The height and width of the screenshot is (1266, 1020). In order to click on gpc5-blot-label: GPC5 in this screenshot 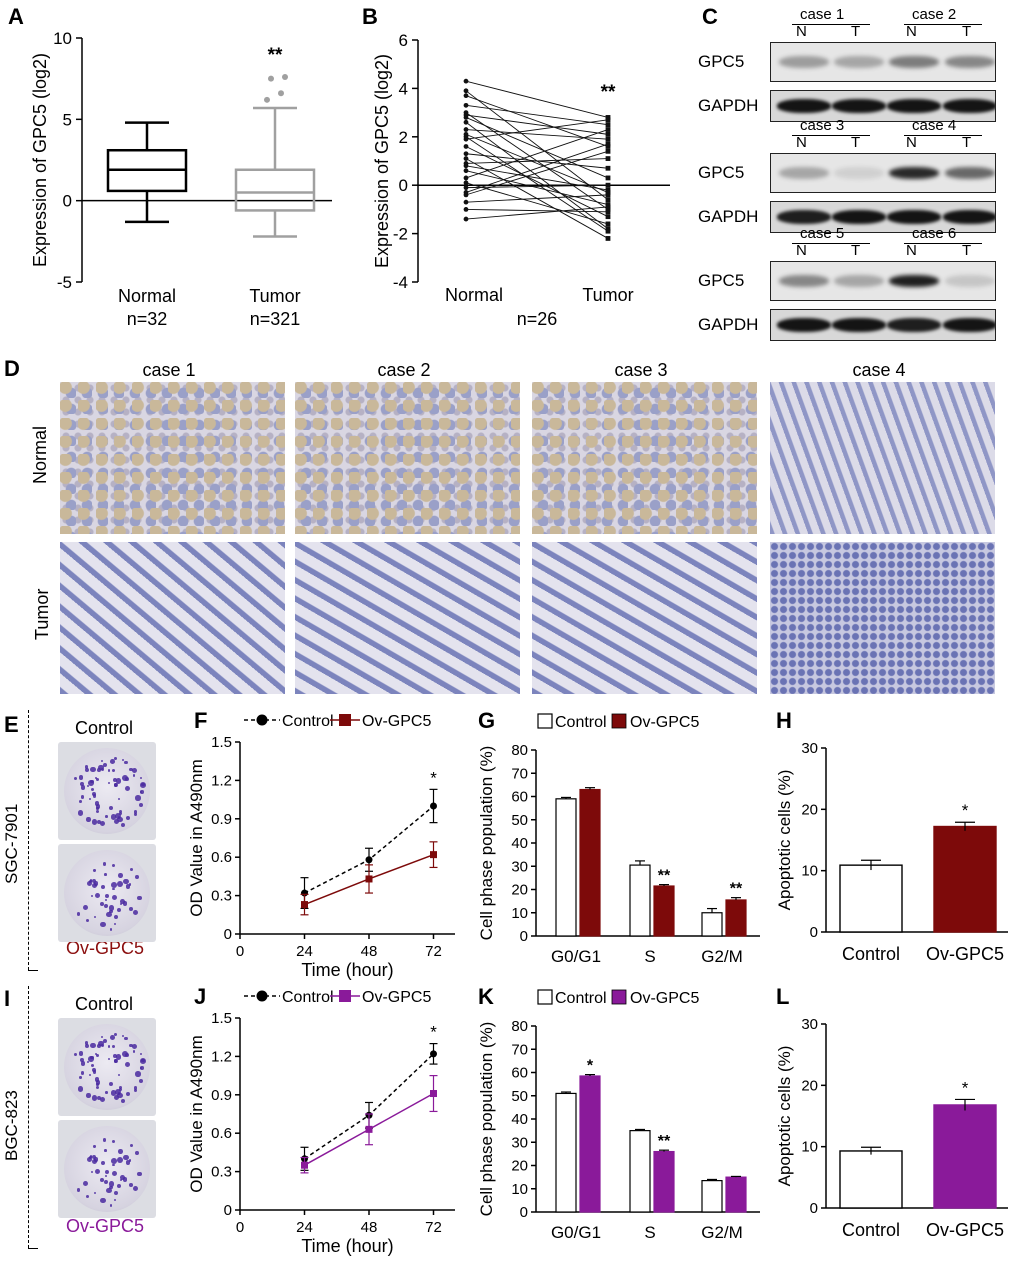, I will do `click(721, 172)`.